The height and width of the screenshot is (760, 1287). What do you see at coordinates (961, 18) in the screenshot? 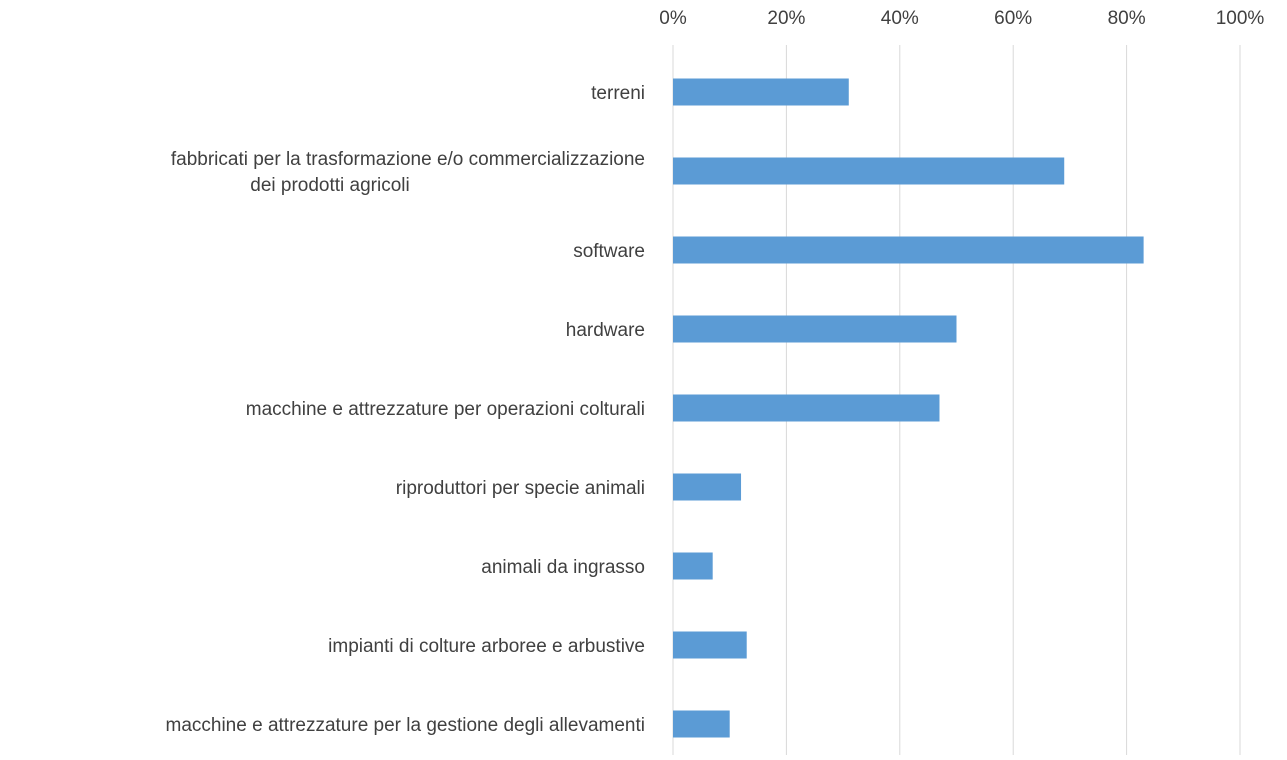
I see `x-axis-ticks: 0% 20% 40% 60% 80% 100%` at bounding box center [961, 18].